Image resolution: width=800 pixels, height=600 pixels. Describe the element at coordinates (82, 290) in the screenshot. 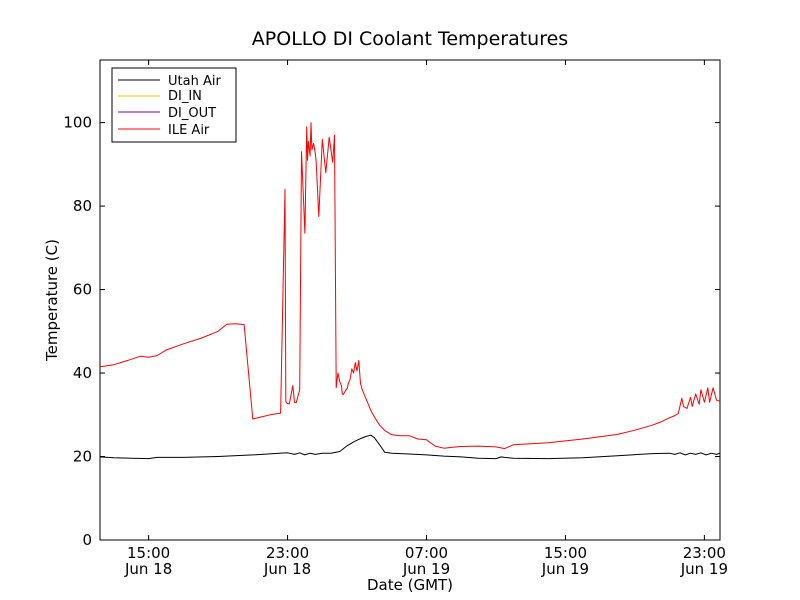

I see `y-tick-label: 60` at that location.